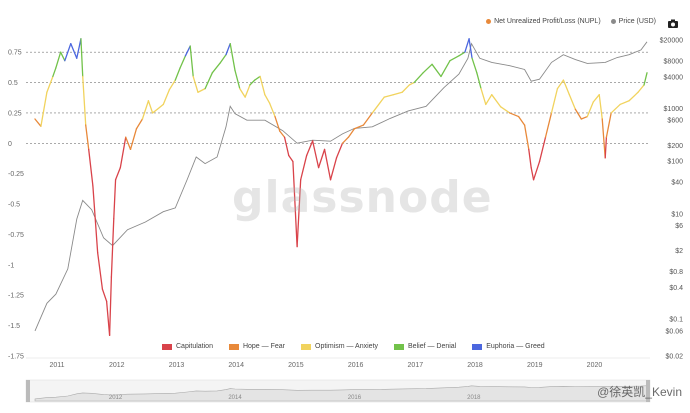 Image resolution: width=690 pixels, height=413 pixels. What do you see at coordinates (477, 346) in the screenshot?
I see `euphoria-greed-swatch-icon` at bounding box center [477, 346].